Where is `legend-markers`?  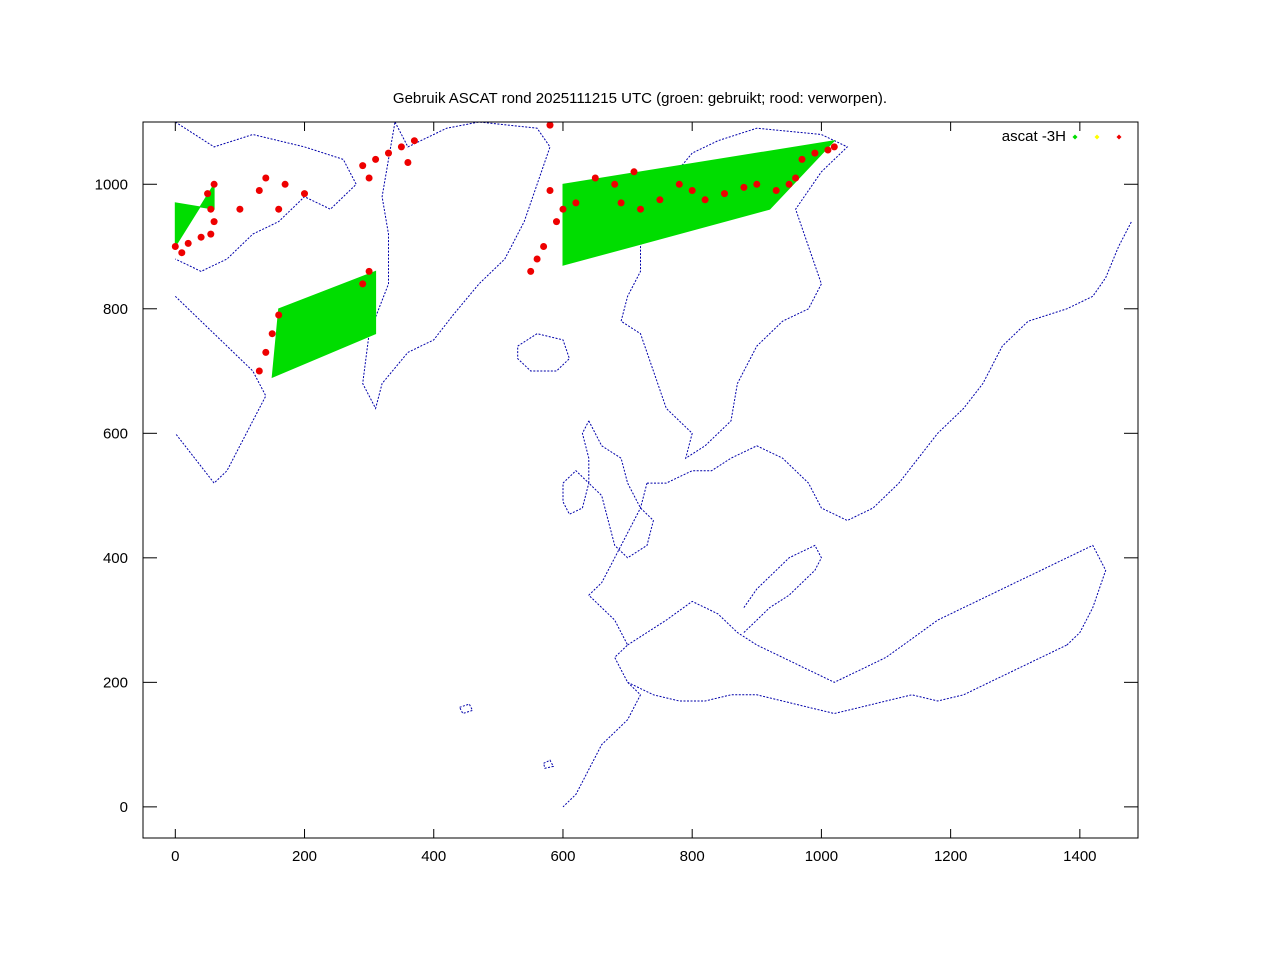
legend-markers is located at coordinates (1097, 137).